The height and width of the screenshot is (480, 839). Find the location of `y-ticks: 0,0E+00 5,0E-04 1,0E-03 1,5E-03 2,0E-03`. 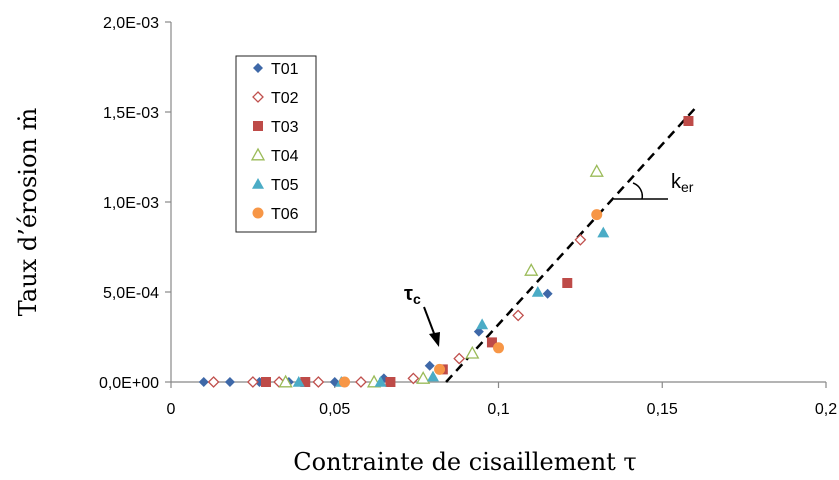

y-ticks: 0,0E+00 5,0E-04 1,0E-03 1,5E-03 2,0E-03 is located at coordinates (135, 203).